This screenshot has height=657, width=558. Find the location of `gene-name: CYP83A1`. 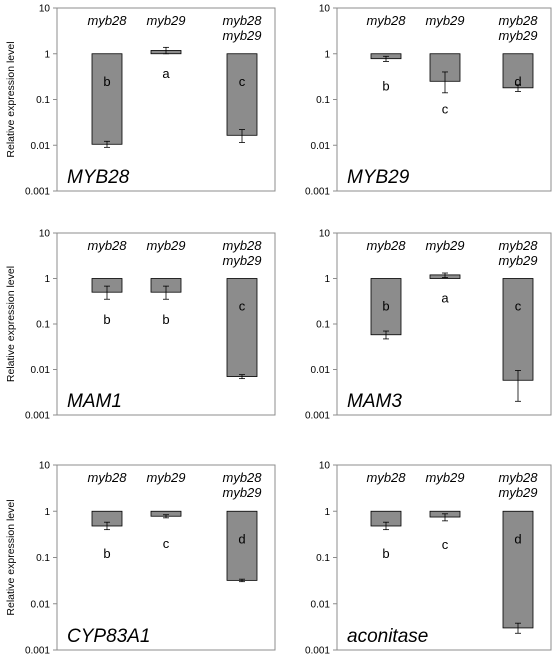

gene-name: CYP83A1 is located at coordinates (108, 636).